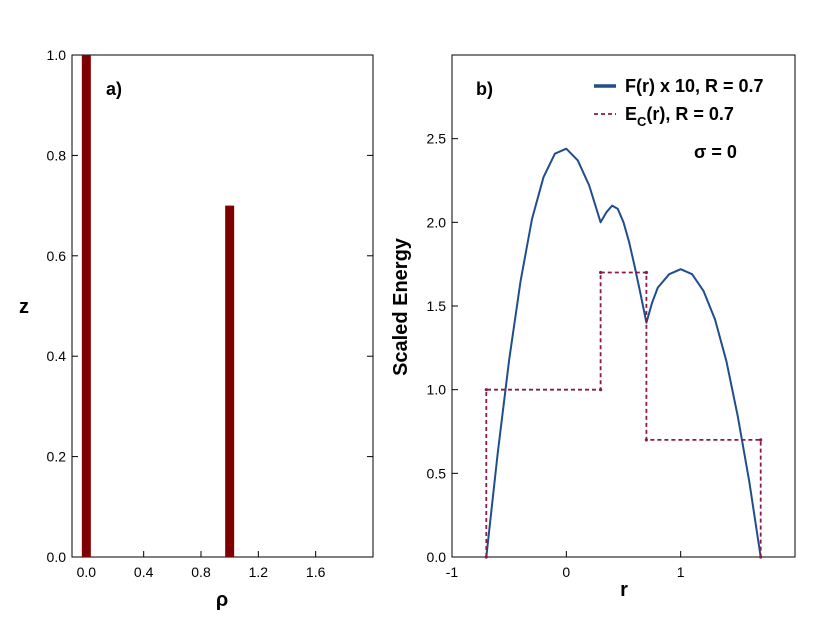 This screenshot has width=830, height=641. Describe the element at coordinates (624, 590) in the screenshot. I see `x-axis-title-b: r` at that location.